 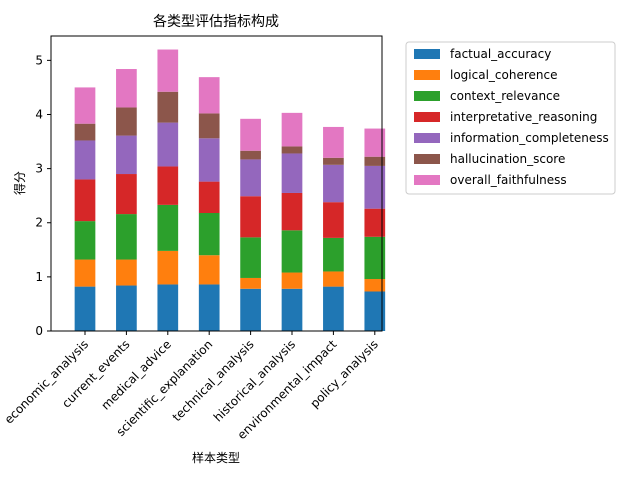 What do you see at coordinates (39, 169) in the screenshot?
I see `y-tick-label: 3` at bounding box center [39, 169].